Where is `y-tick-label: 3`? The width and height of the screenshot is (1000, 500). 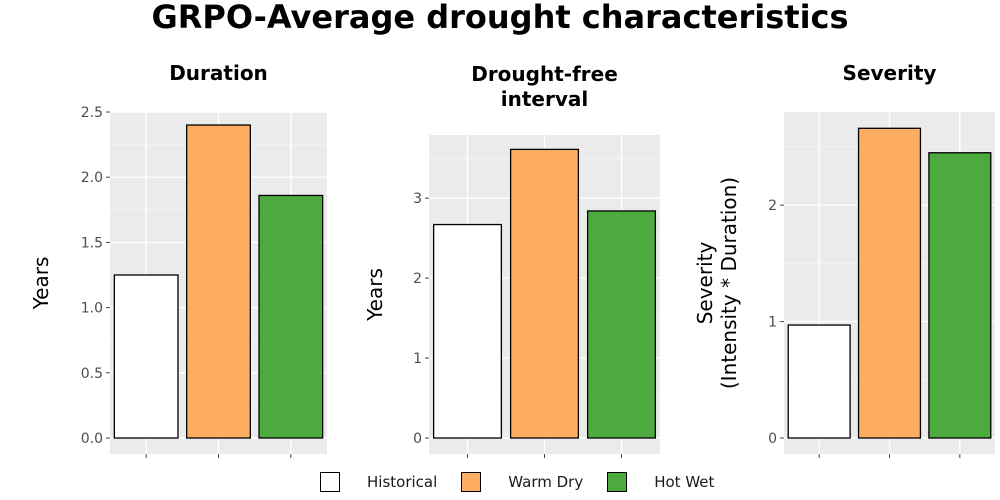
y-tick-label: 3 is located at coordinates (417, 199).